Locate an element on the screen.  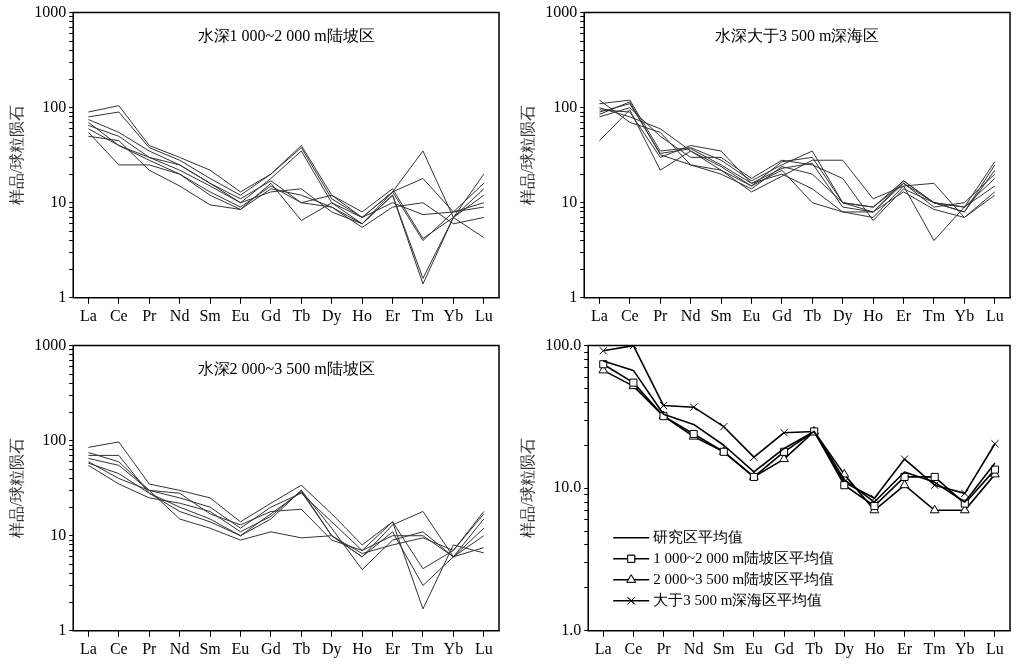
text: 水深1 000~2 000 m陆坡区 is located at coordinates (286, 35).